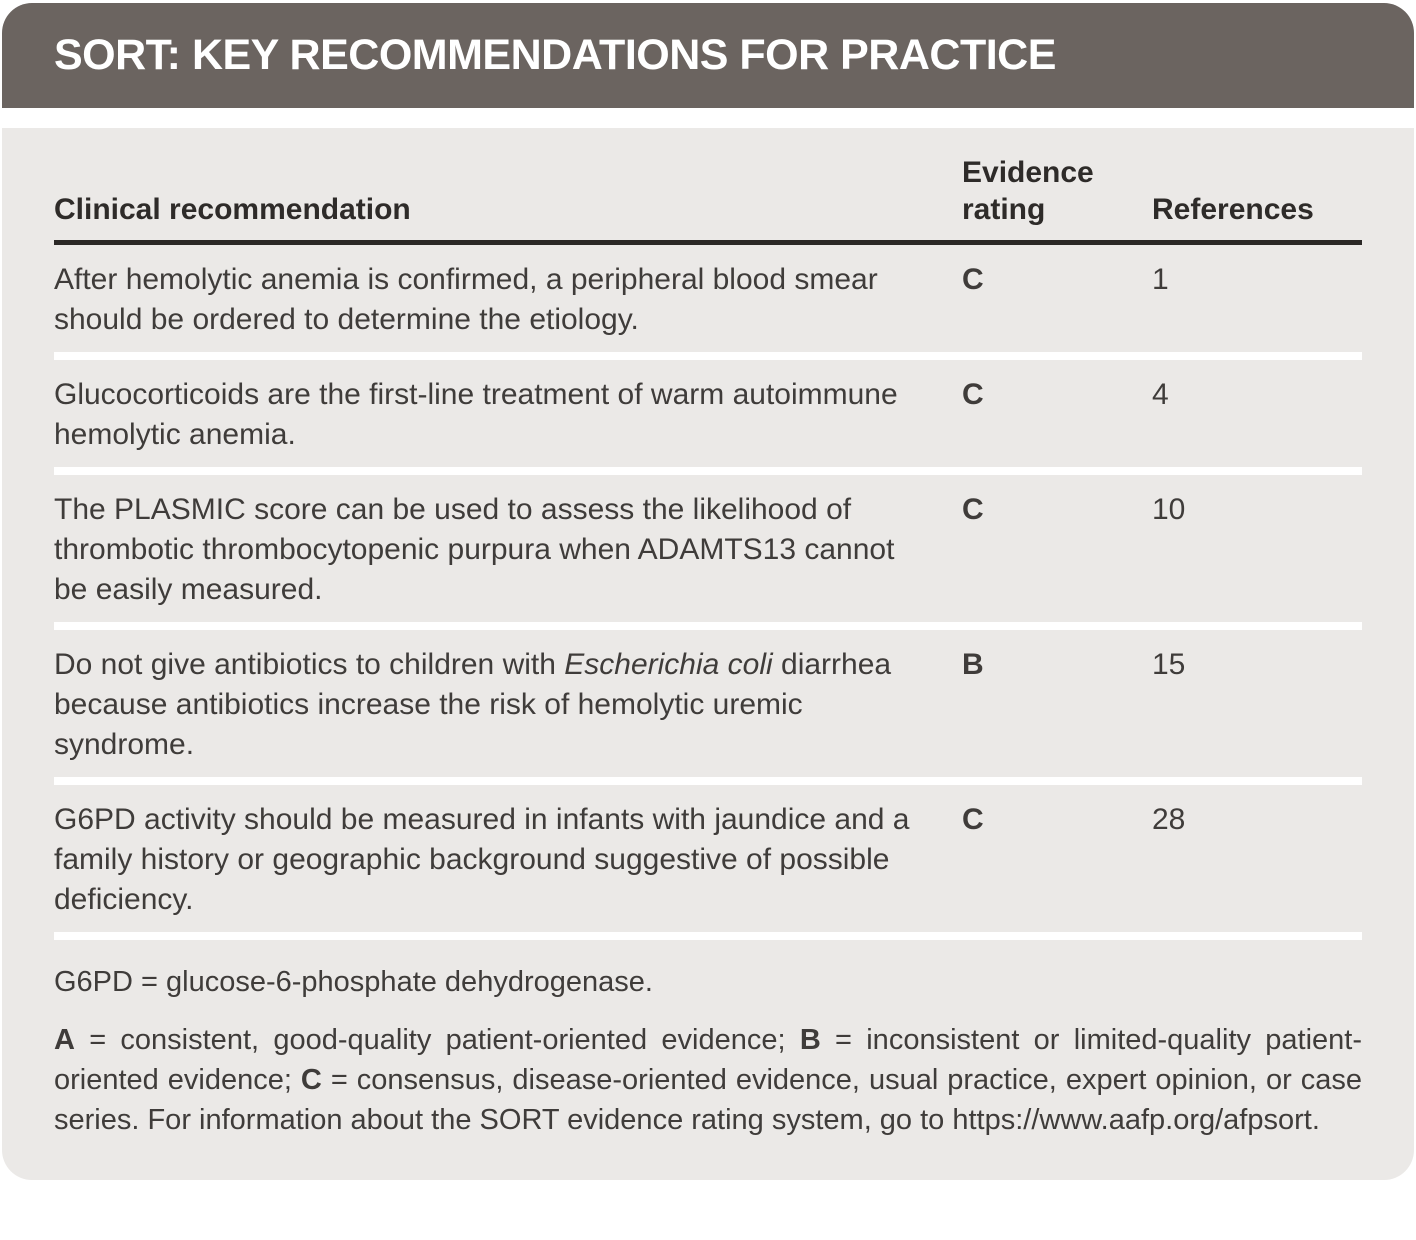  Describe the element at coordinates (1169, 509) in the screenshot. I see `references-cell: 10` at that location.